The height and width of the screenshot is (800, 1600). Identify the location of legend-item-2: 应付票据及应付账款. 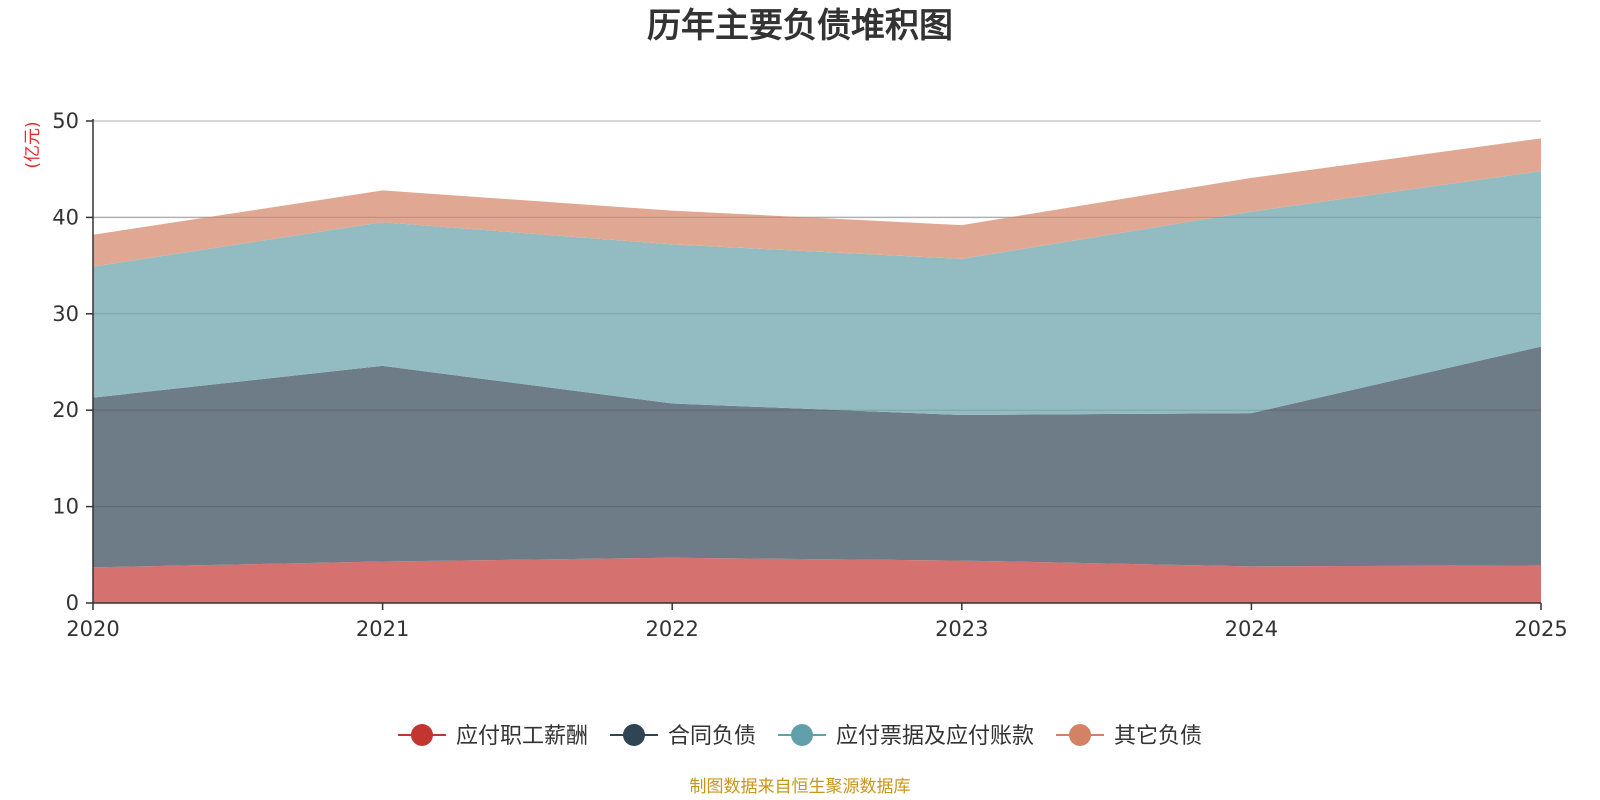
(906, 736).